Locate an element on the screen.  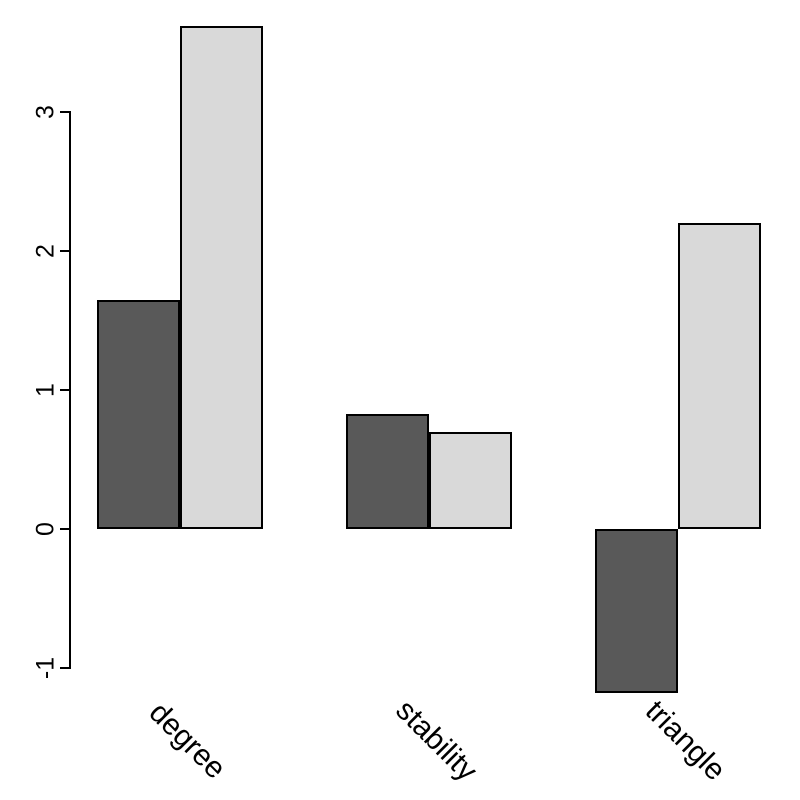
x-axis-category-label-stability: stability is located at coordinates (436, 740).